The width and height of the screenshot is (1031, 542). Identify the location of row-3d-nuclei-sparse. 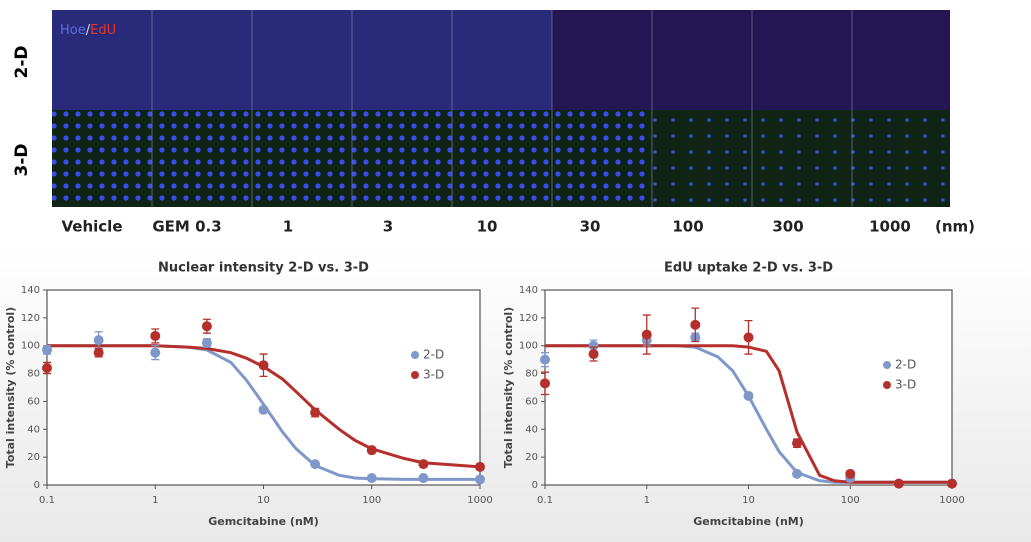
(801, 158).